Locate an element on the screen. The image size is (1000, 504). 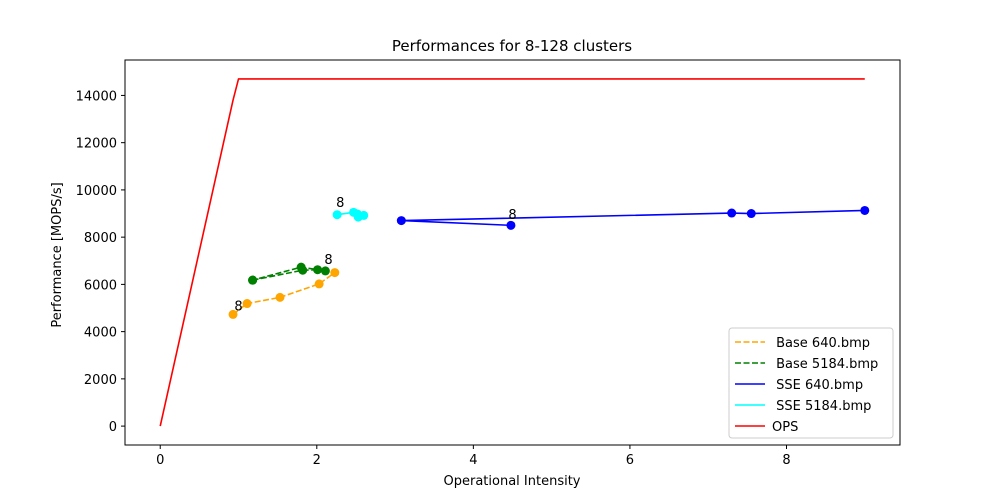
y-tick-label: 10000 is located at coordinates (96, 191).